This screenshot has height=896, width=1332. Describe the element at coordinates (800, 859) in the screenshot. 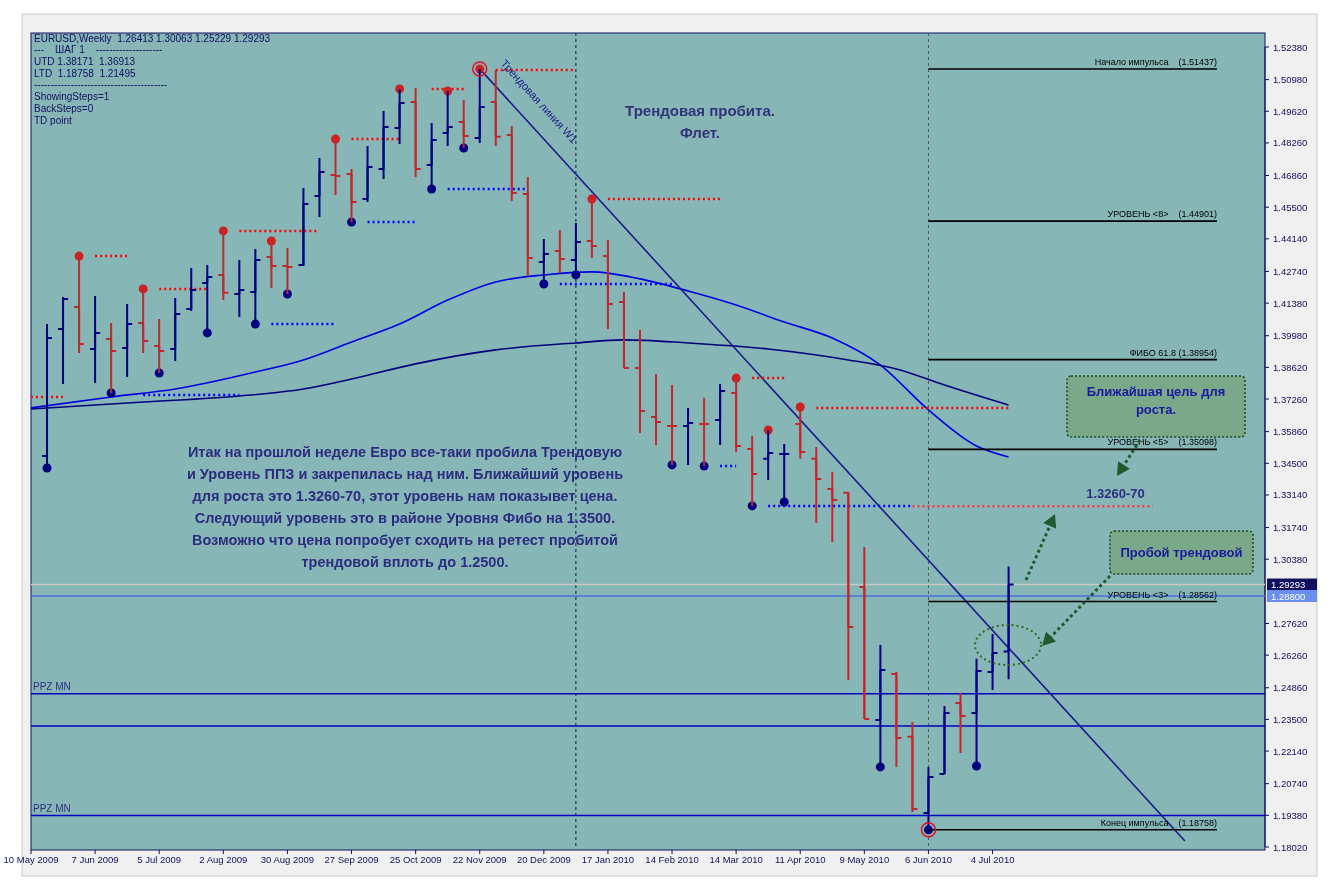

I see `x-tick-label: 11 Apr 2010` at that location.